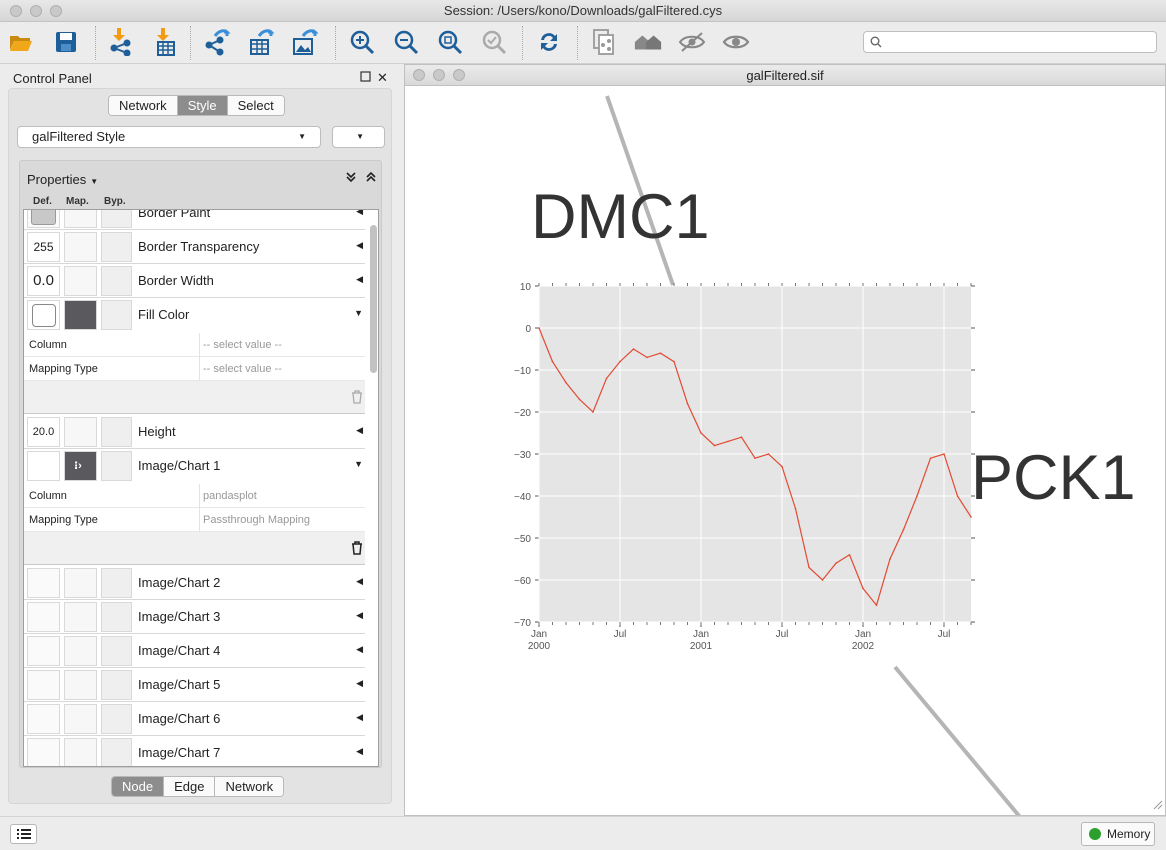 The height and width of the screenshot is (850, 1166). What do you see at coordinates (459, 75) in the screenshot?
I see `maximize-network-button` at bounding box center [459, 75].